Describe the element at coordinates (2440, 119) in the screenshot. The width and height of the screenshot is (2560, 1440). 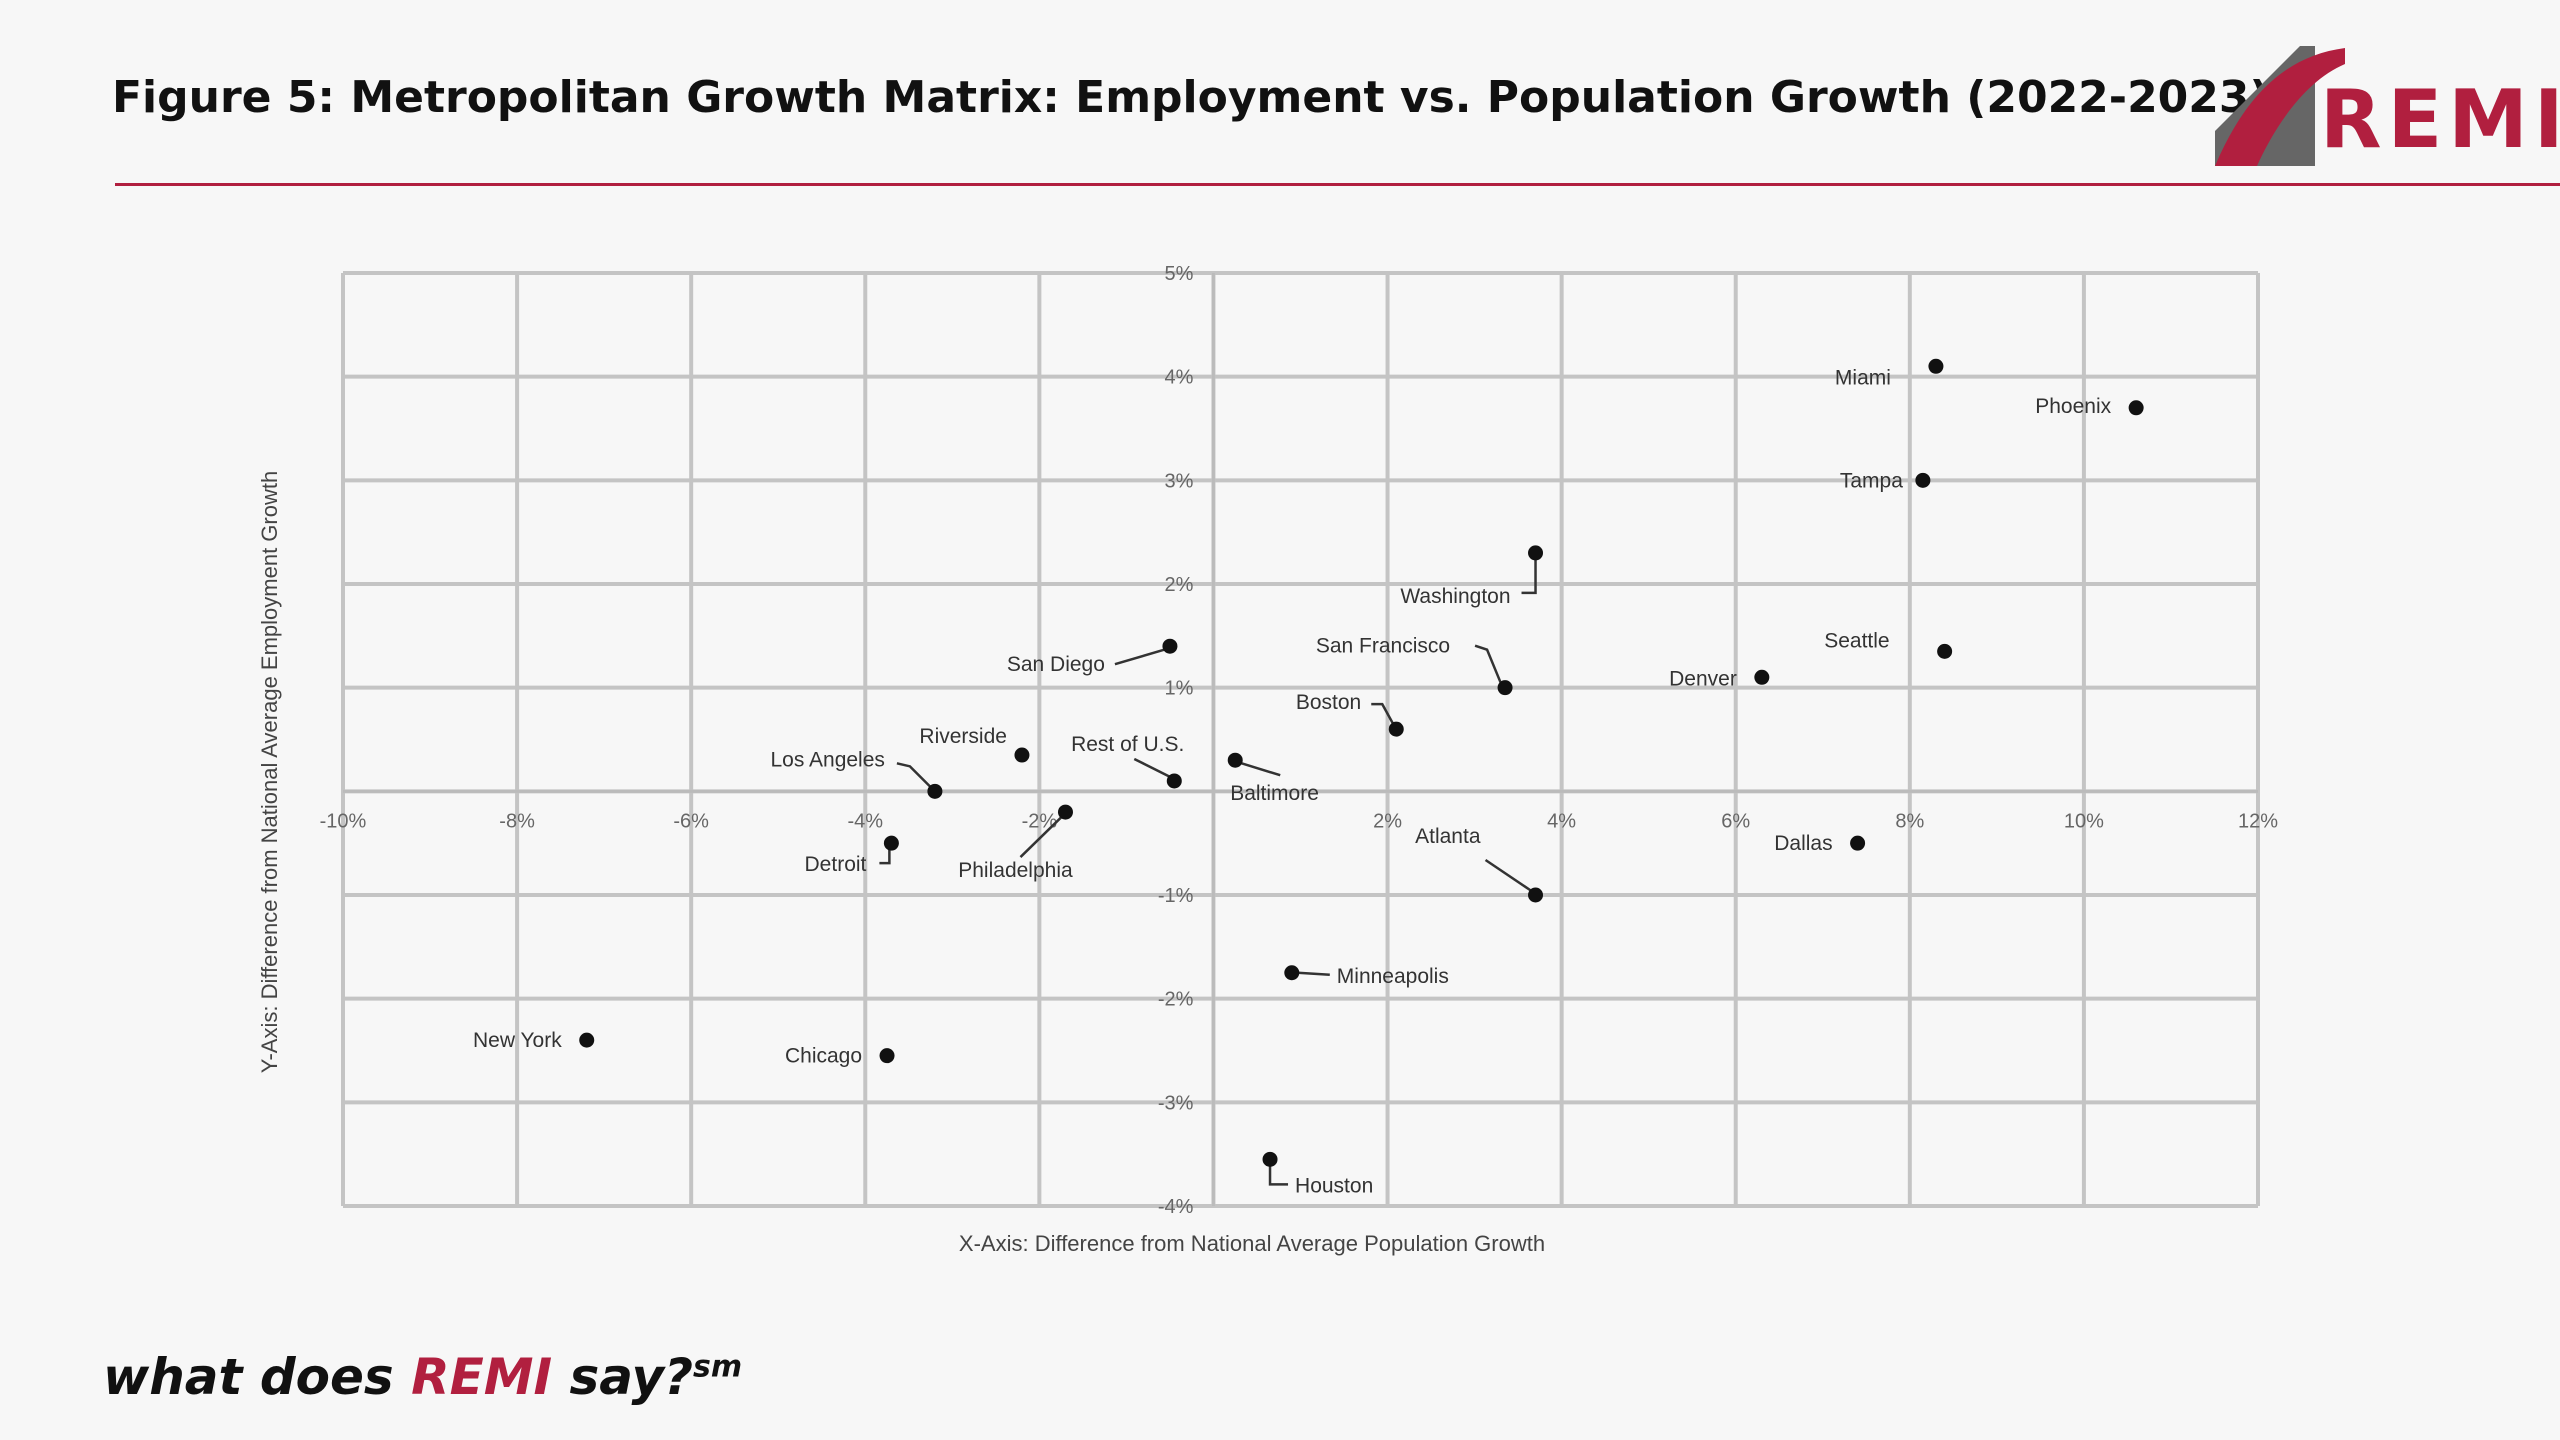
I see `logo-wordmark: REMI` at that location.